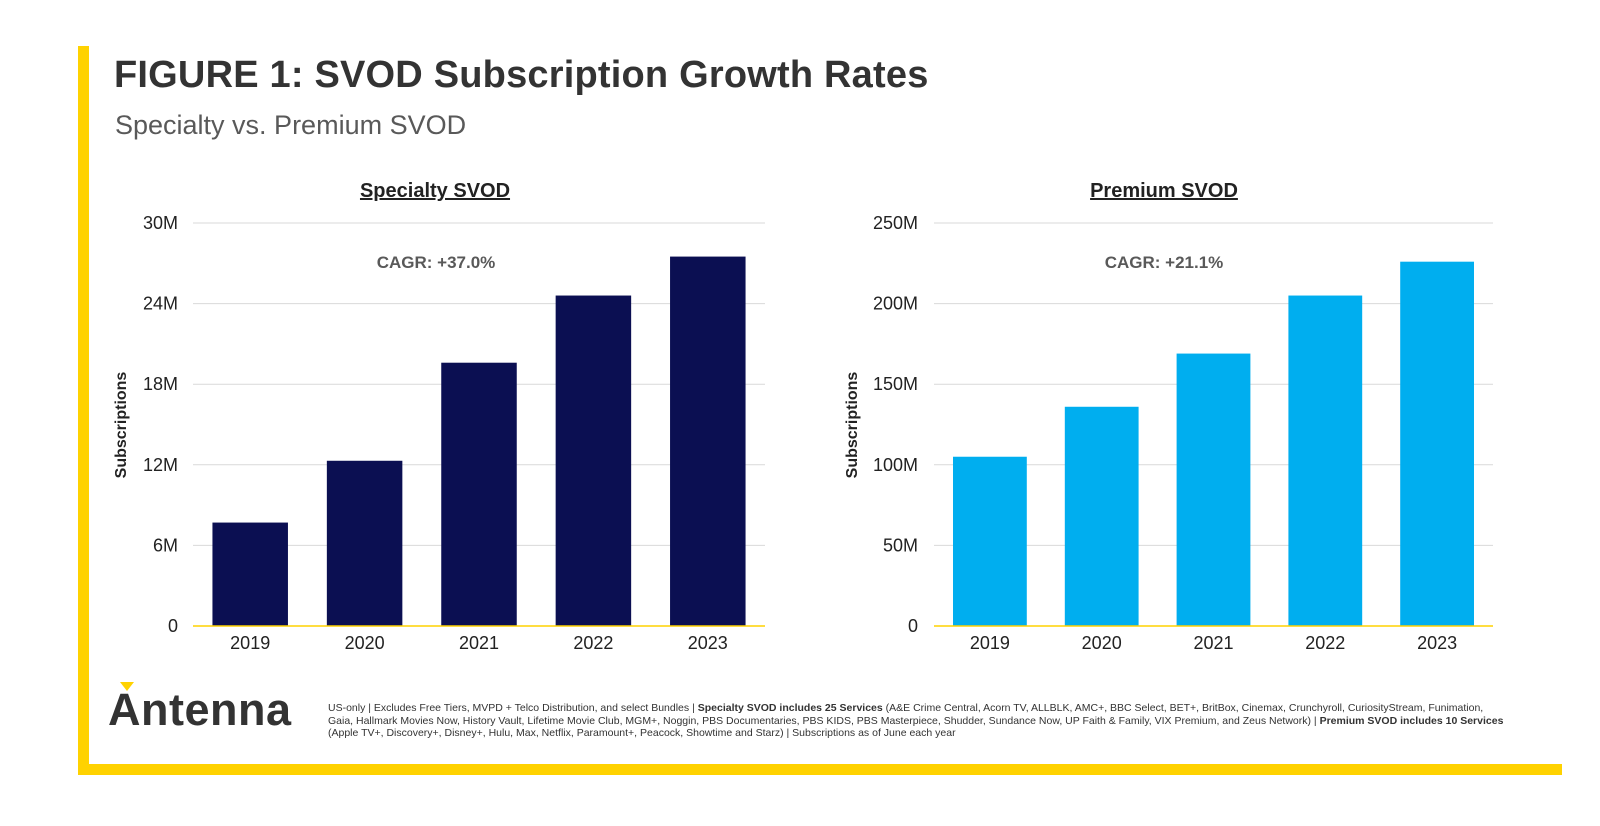 The image size is (1600, 826). What do you see at coordinates (173, 626) in the screenshot?
I see `specialty-y-tick-label: 0` at bounding box center [173, 626].